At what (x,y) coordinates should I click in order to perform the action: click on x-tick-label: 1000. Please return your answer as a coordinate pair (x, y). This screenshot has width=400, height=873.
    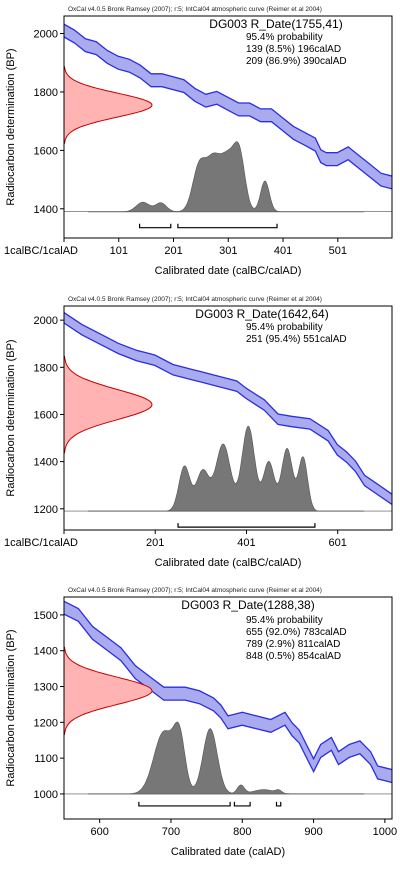
    Looking at the image, I should click on (385, 832).